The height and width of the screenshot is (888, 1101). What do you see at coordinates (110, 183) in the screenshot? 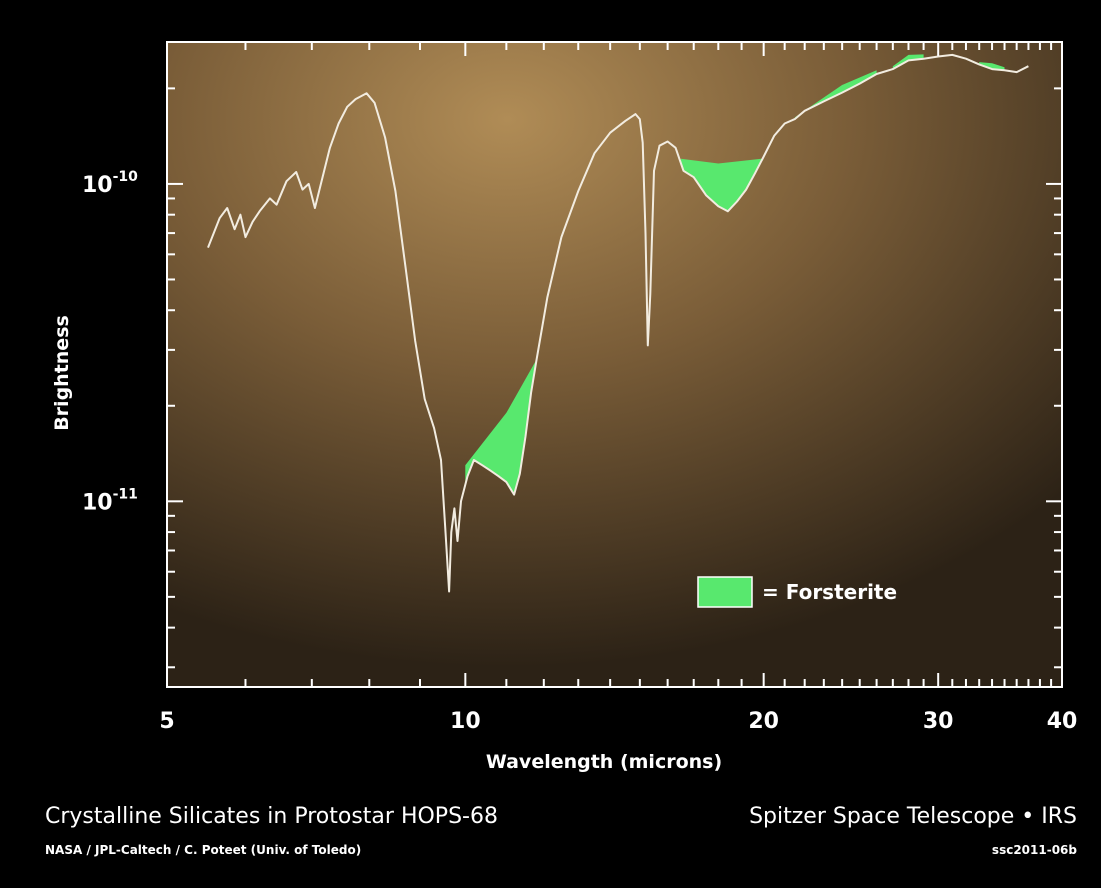
I see `y-tick-label: 10-10` at bounding box center [110, 183].